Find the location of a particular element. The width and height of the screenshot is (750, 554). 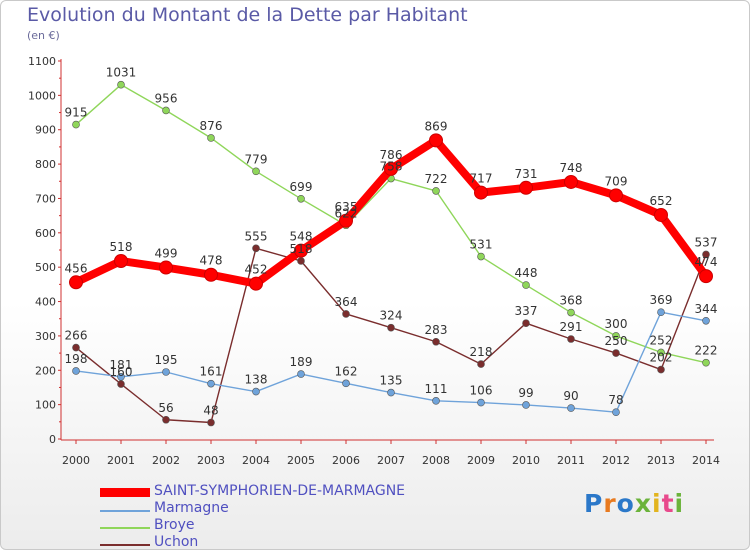

data-label: 202 is located at coordinates (661, 358).